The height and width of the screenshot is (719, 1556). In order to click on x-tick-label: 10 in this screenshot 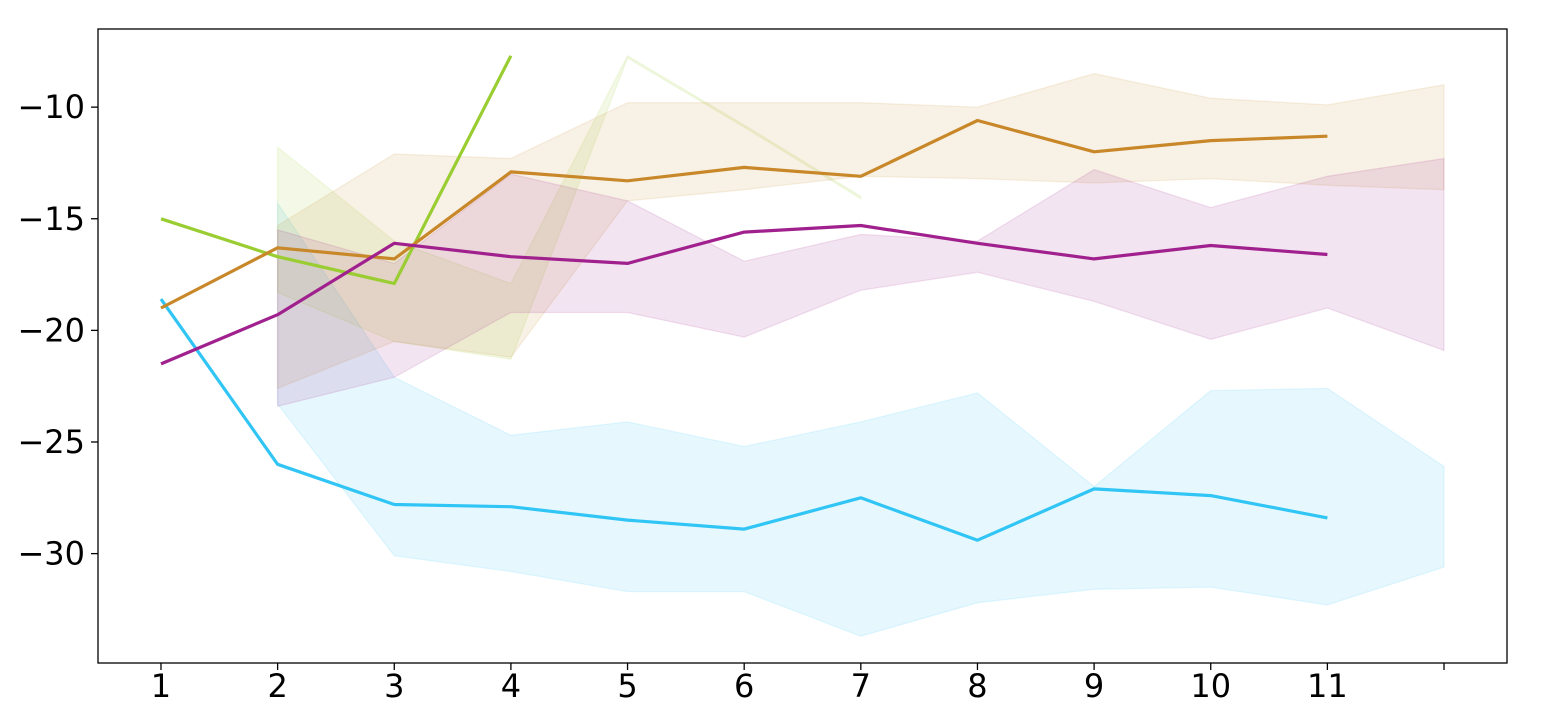, I will do `click(1210, 686)`.